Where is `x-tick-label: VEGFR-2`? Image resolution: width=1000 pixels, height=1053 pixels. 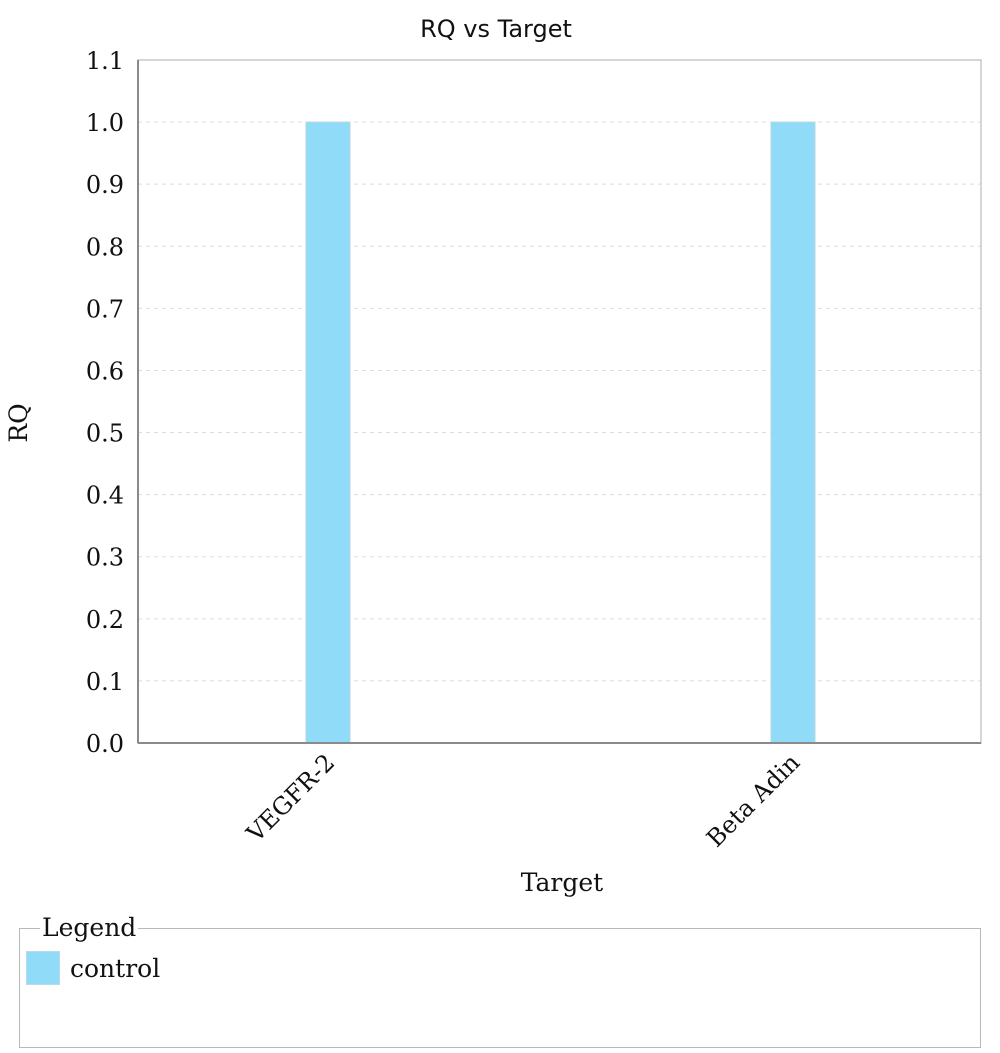
x-tick-label: VEGFR-2 is located at coordinates (290, 798).